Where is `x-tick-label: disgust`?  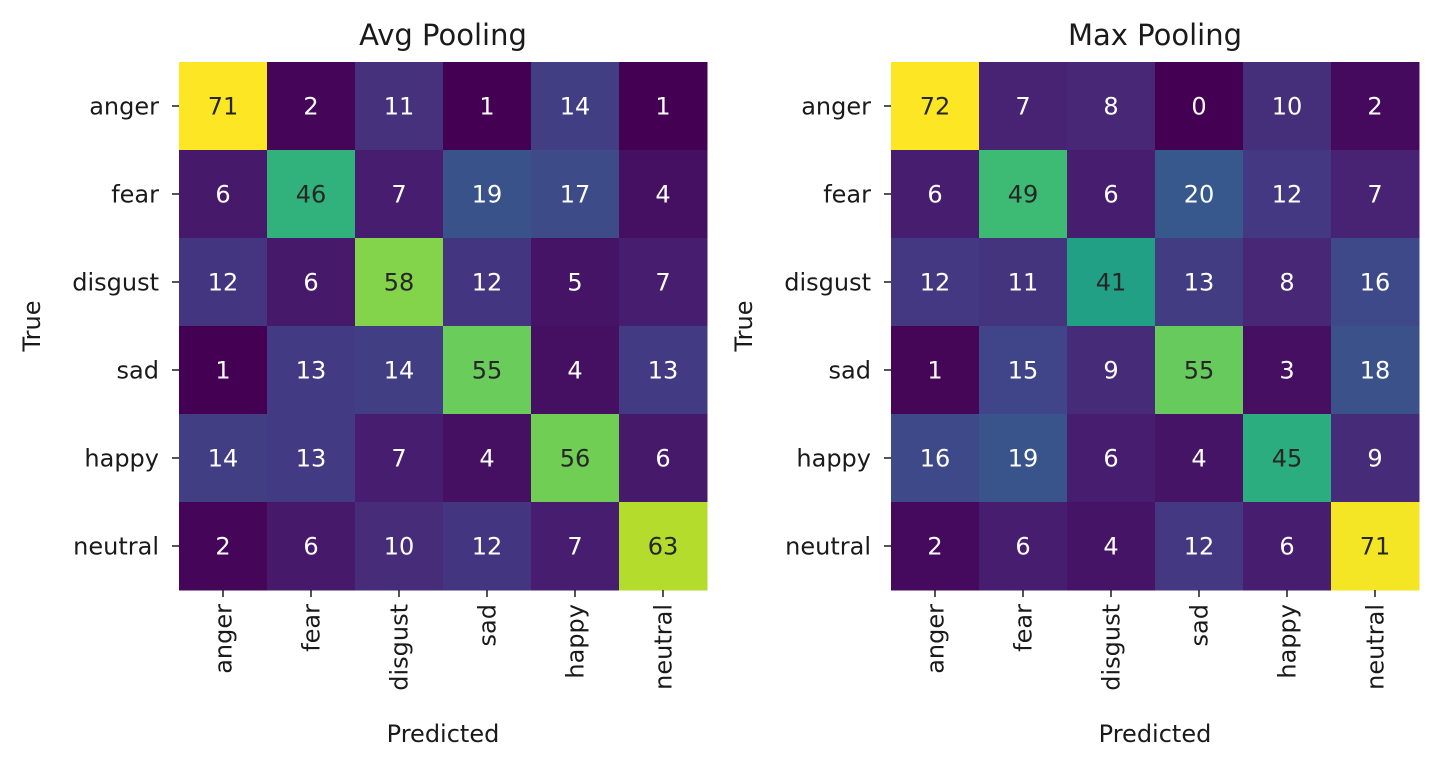 x-tick-label: disgust is located at coordinates (1112, 647).